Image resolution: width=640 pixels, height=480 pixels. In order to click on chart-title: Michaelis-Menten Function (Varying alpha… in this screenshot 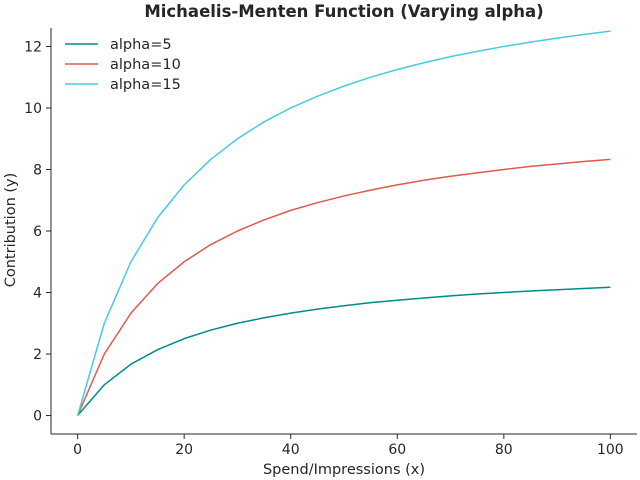, I will do `click(343, 11)`.